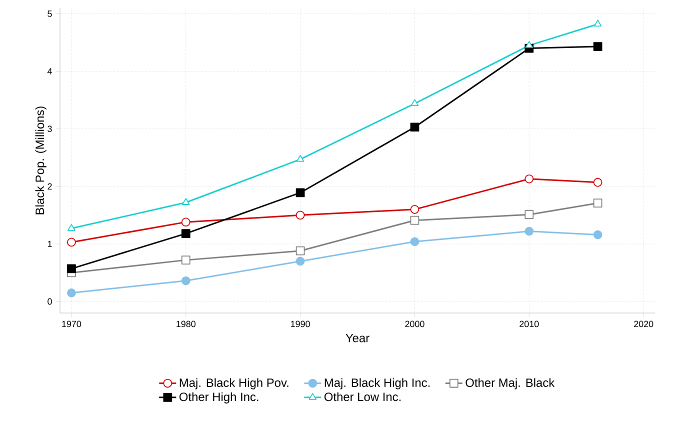  What do you see at coordinates (49, 71) in the screenshot?
I see `y-tick-label: 4` at bounding box center [49, 71].